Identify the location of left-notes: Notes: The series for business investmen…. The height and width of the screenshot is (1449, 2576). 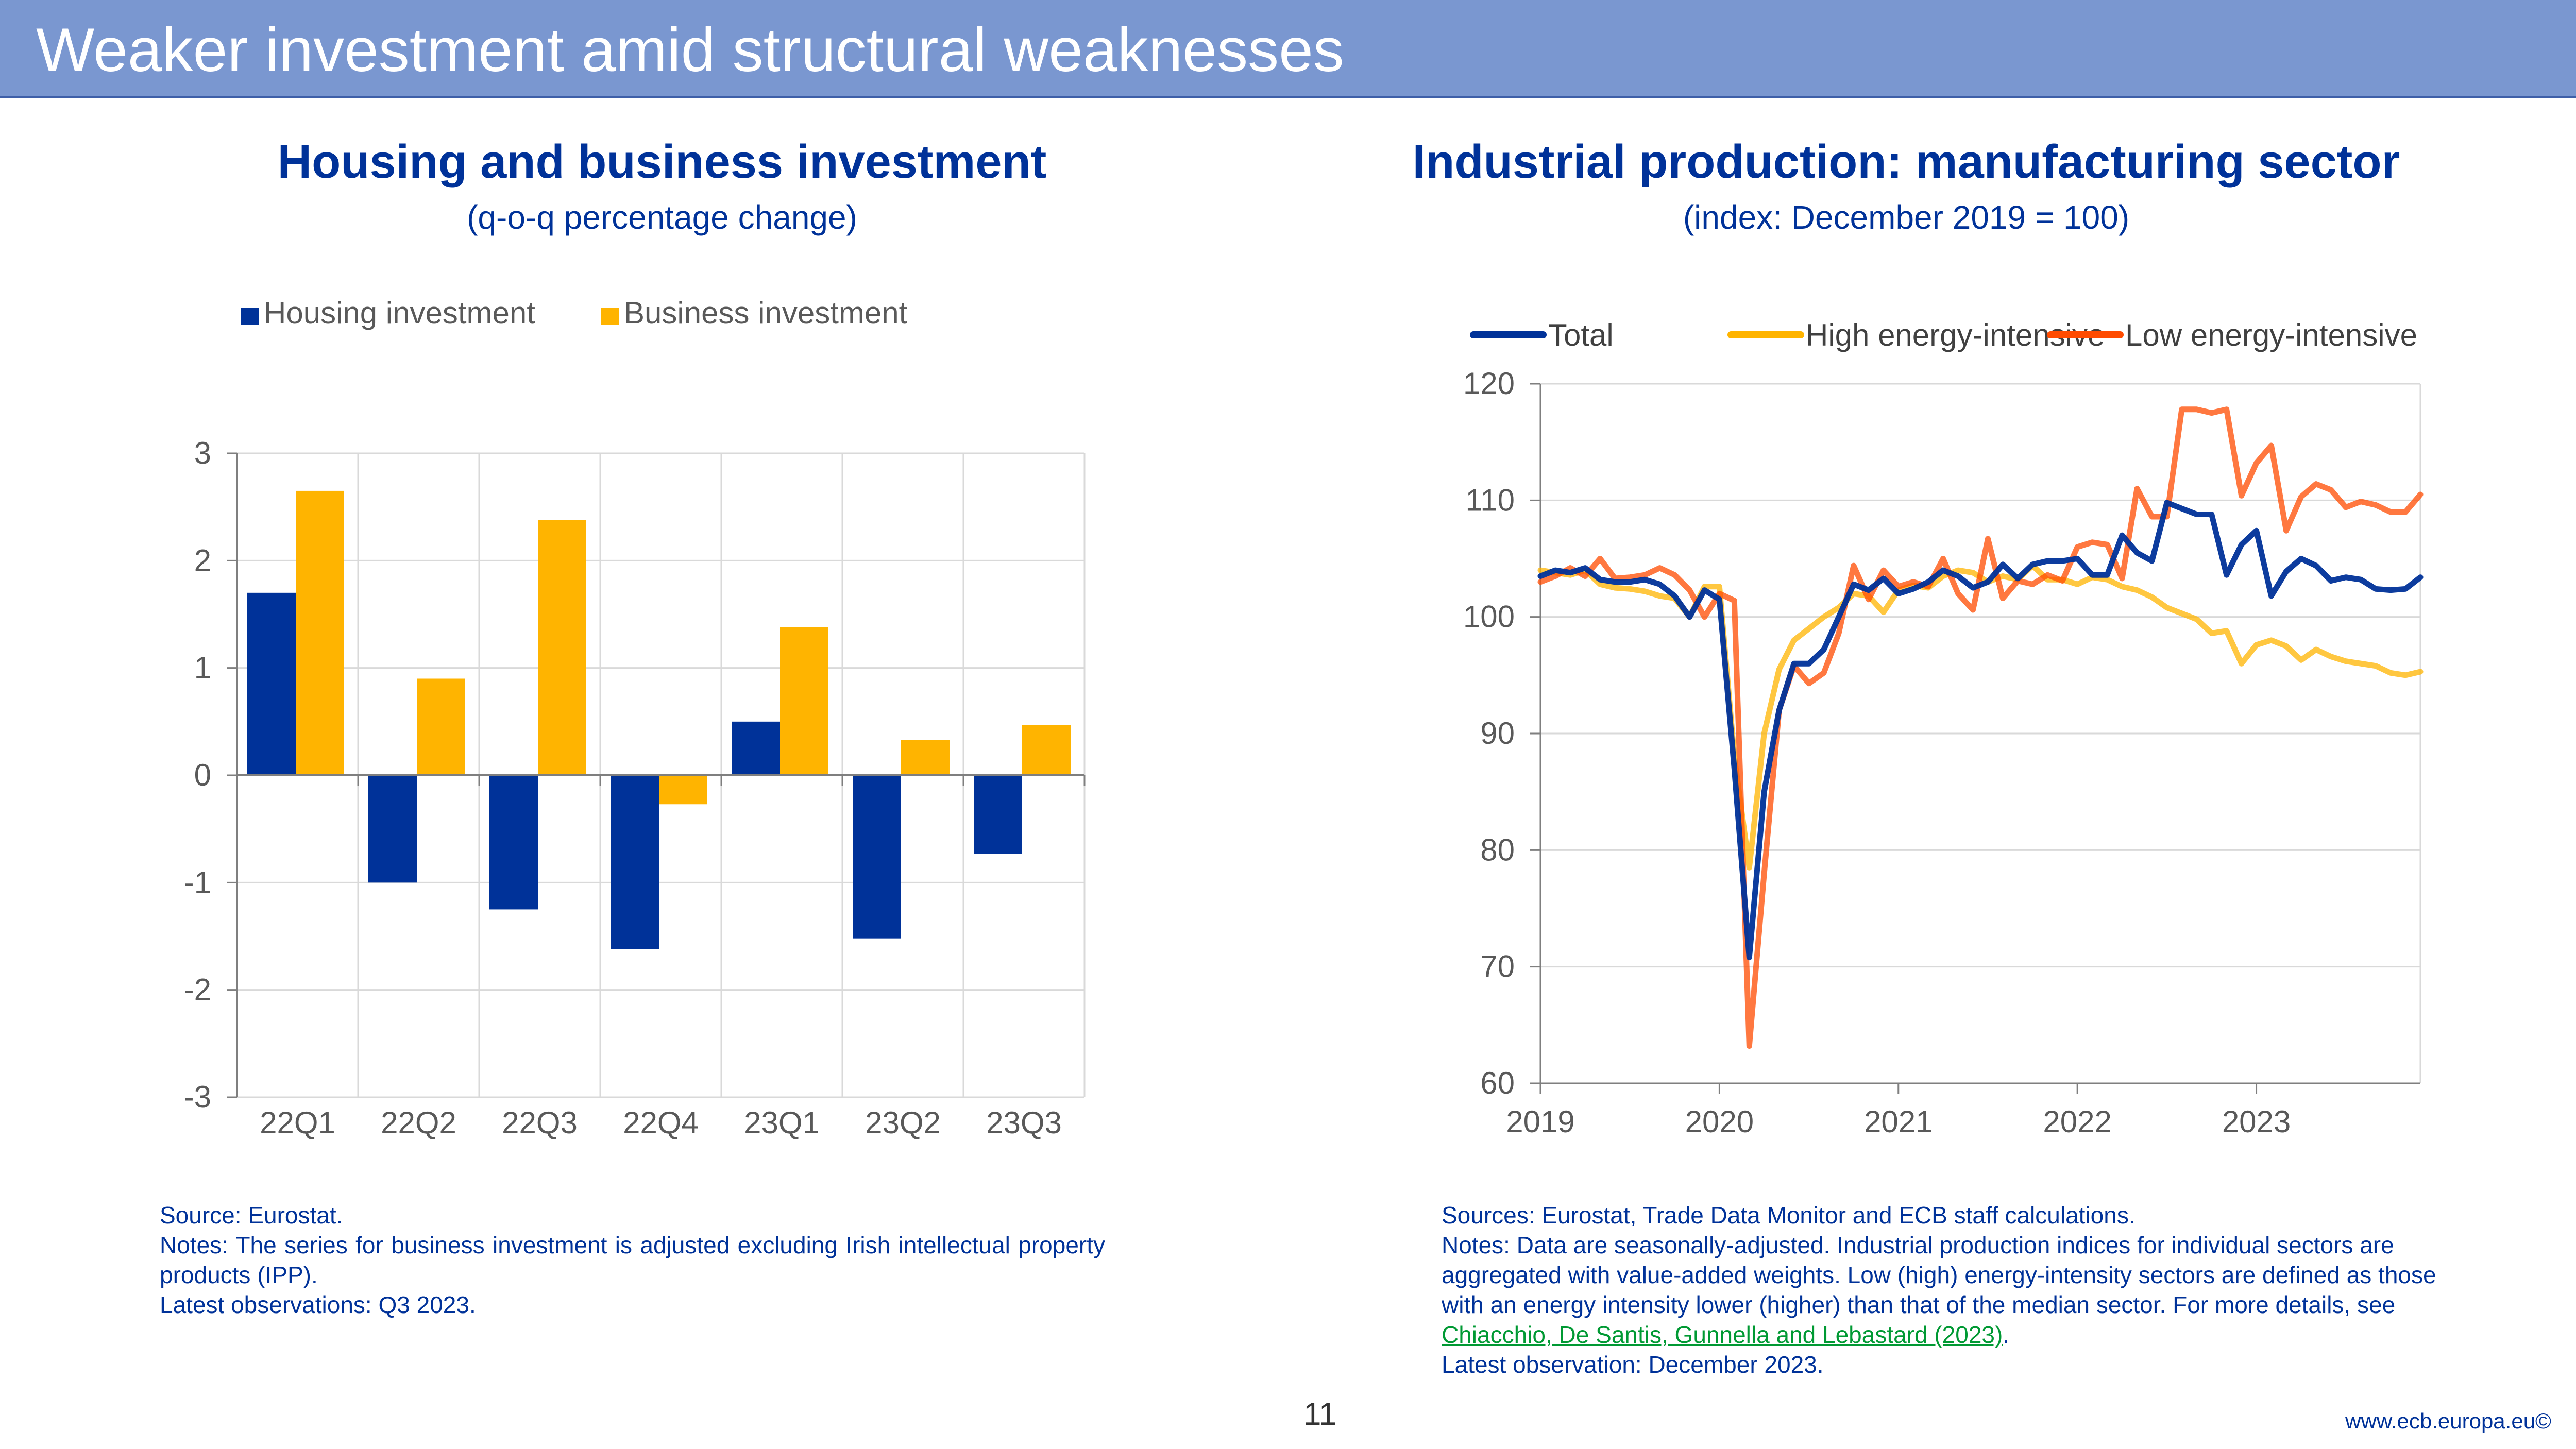
(632, 1260).